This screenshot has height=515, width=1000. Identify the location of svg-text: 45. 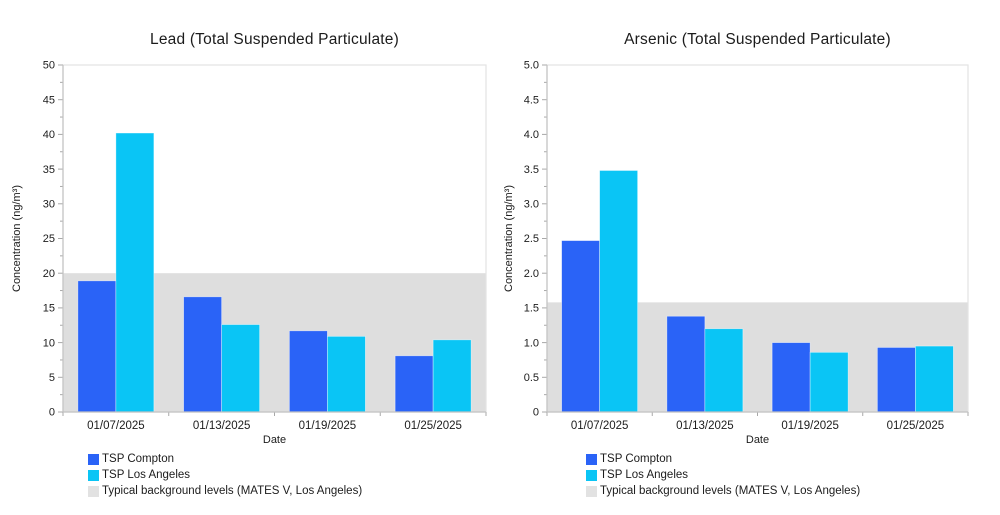
(49, 100).